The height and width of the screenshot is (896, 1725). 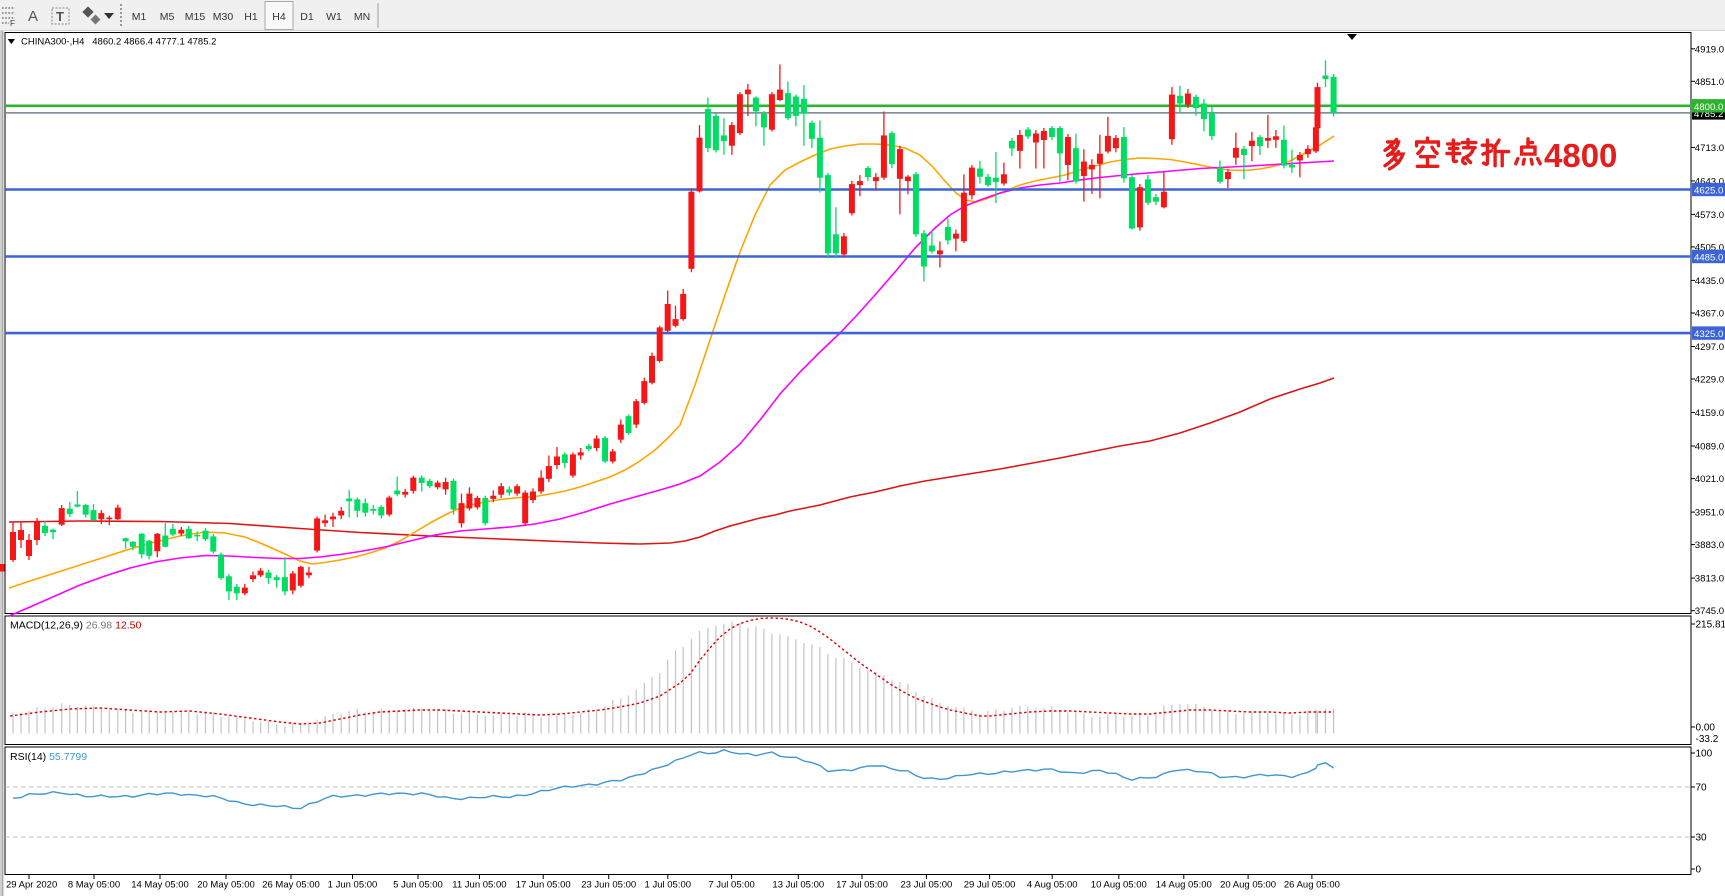 What do you see at coordinates (1708, 334) in the screenshot?
I see `svg-text: 4325.0` at bounding box center [1708, 334].